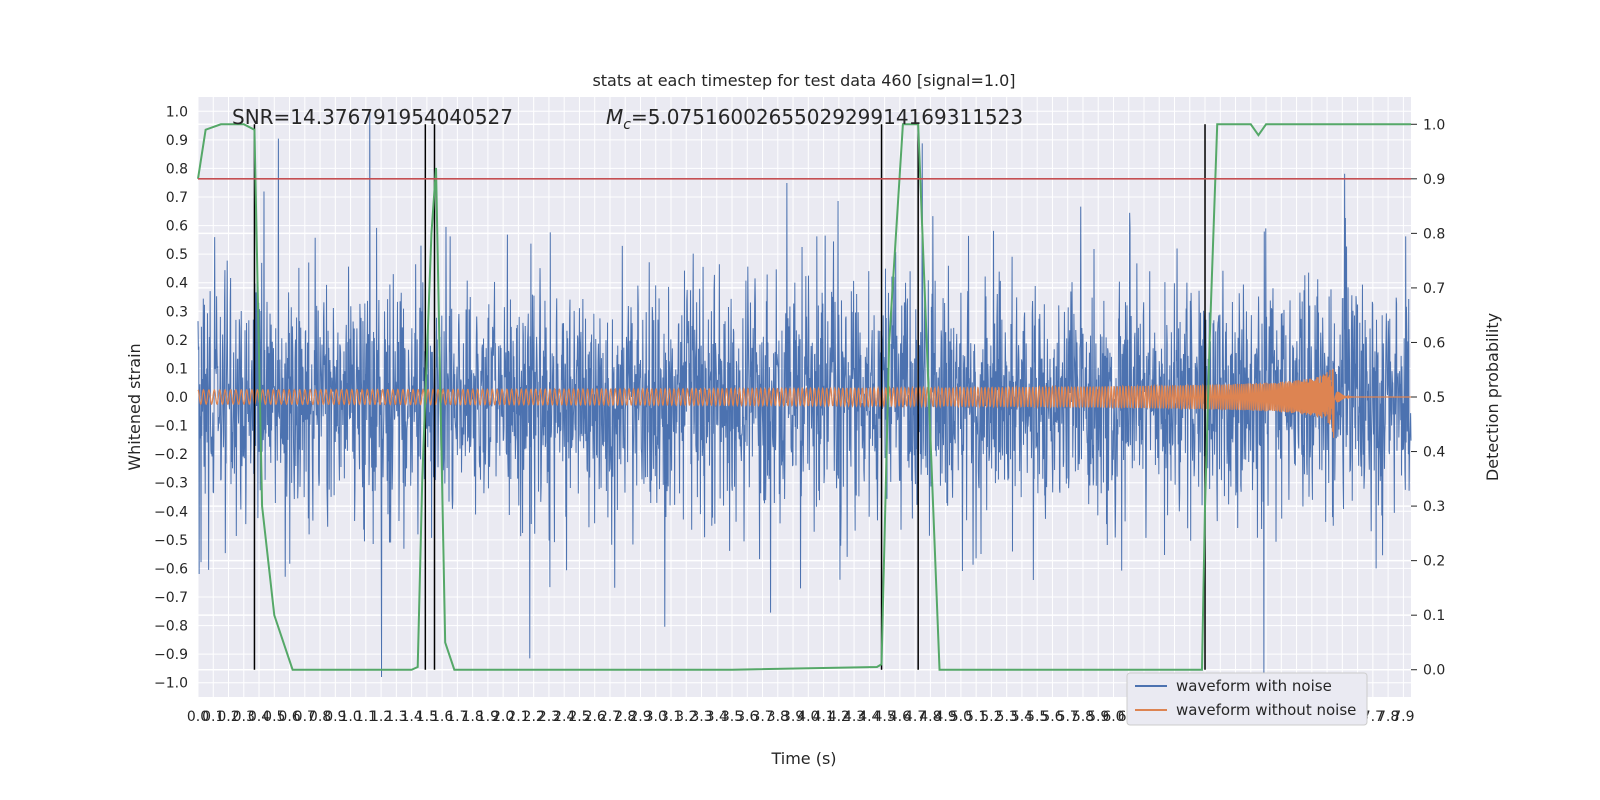  Describe the element at coordinates (473, 717) in the screenshot. I see `x-tick-label: 1.8` at that location.